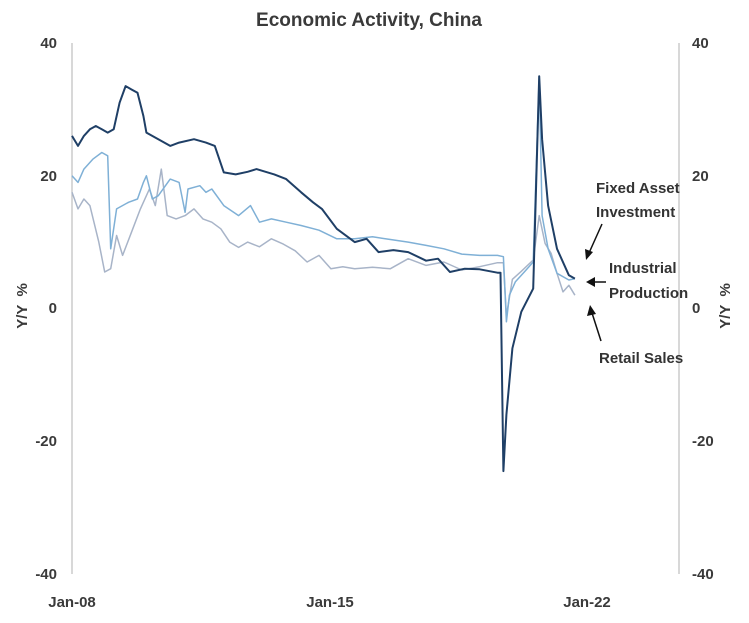 The height and width of the screenshot is (623, 749). I want to click on annotation-rs-arrow, so click(596, 327).